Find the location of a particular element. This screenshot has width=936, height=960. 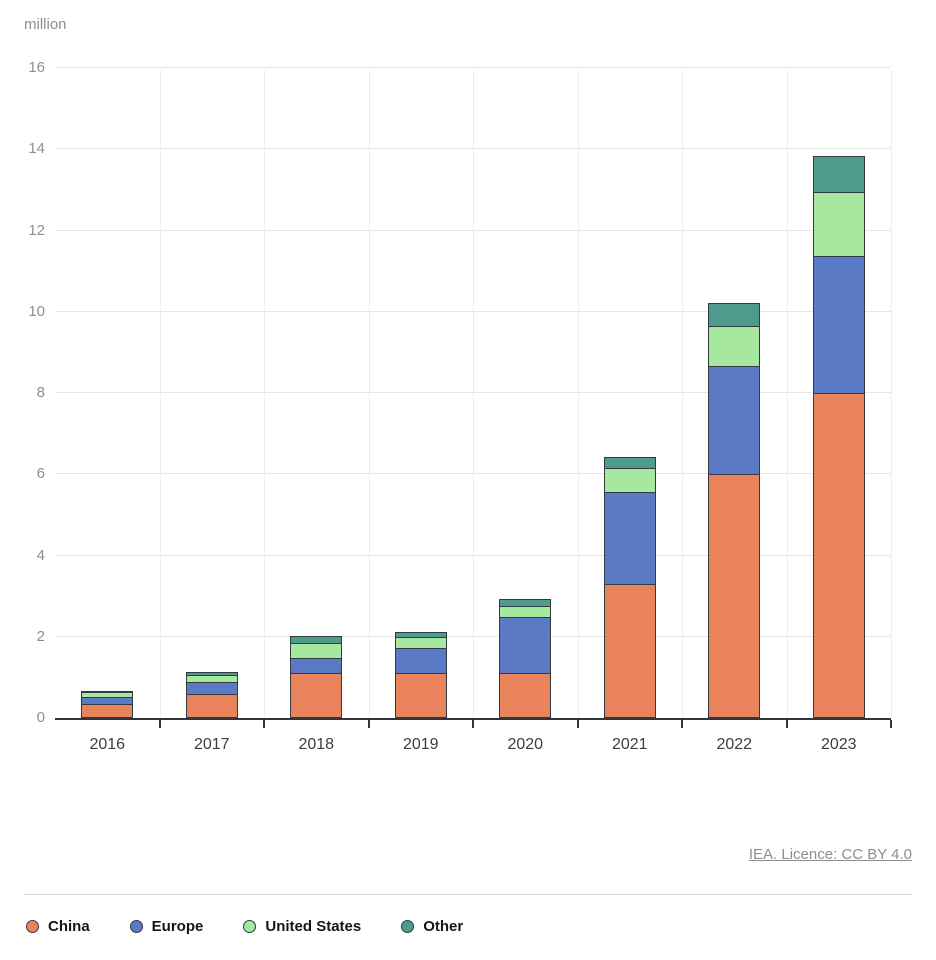

legend-item-europe: Europe is located at coordinates (166, 926).